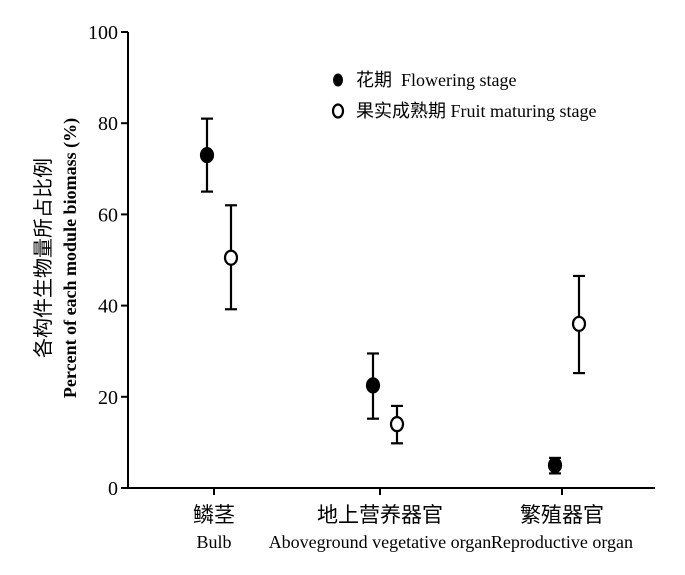 The image size is (685, 575). What do you see at coordinates (214, 515) in the screenshot?
I see `x-category-label-cn: 鳞茎` at bounding box center [214, 515].